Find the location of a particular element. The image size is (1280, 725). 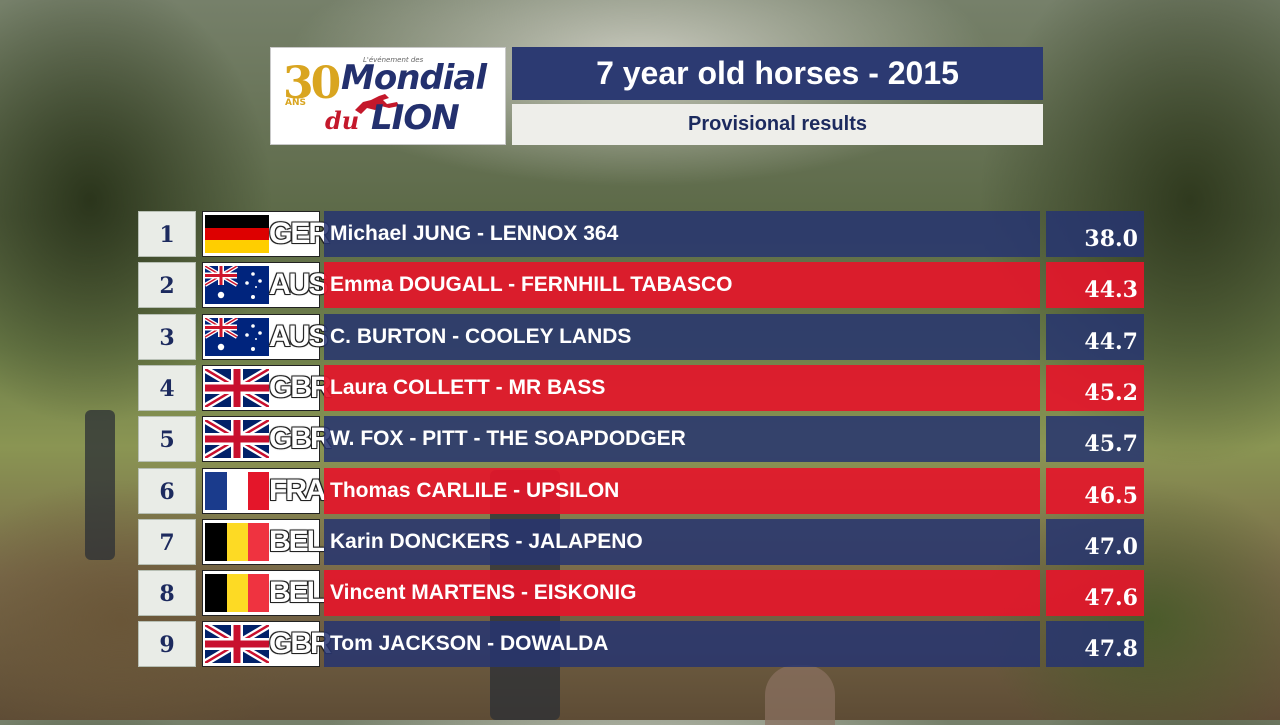

result-row: 2 AUS Emma DOUGALL - FERNHILL TABASCO 44.3 is located at coordinates (641, 285).